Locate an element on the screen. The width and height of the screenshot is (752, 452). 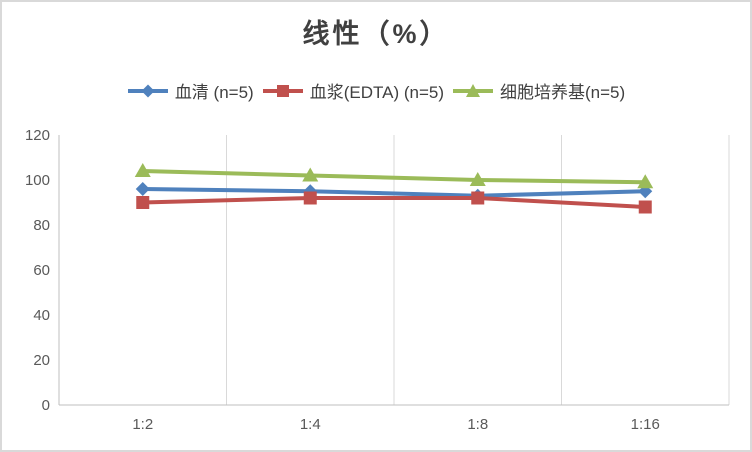
series-line-diamond is located at coordinates (394, 192).